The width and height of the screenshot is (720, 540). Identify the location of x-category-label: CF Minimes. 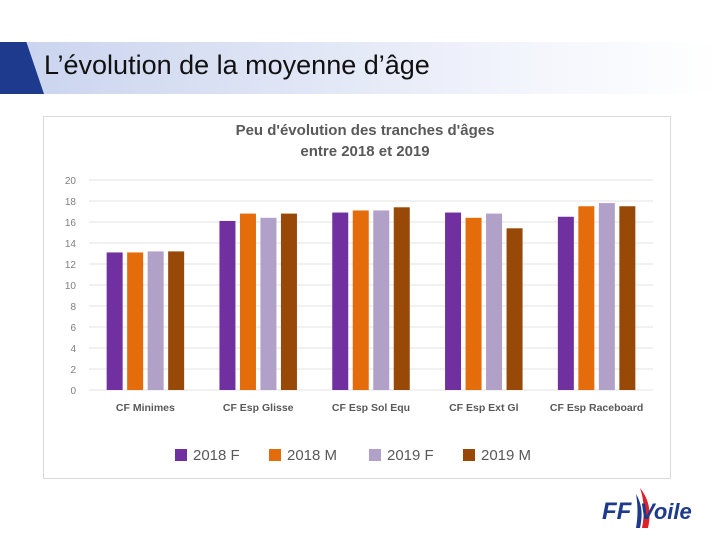
(145, 408).